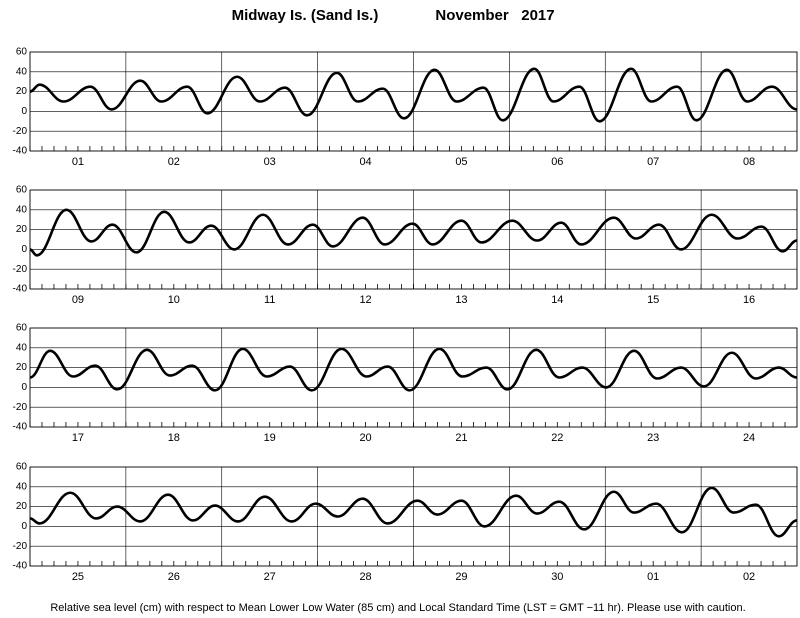 This screenshot has width=800, height=618. What do you see at coordinates (270, 577) in the screenshot?
I see `day-label: 27` at bounding box center [270, 577].